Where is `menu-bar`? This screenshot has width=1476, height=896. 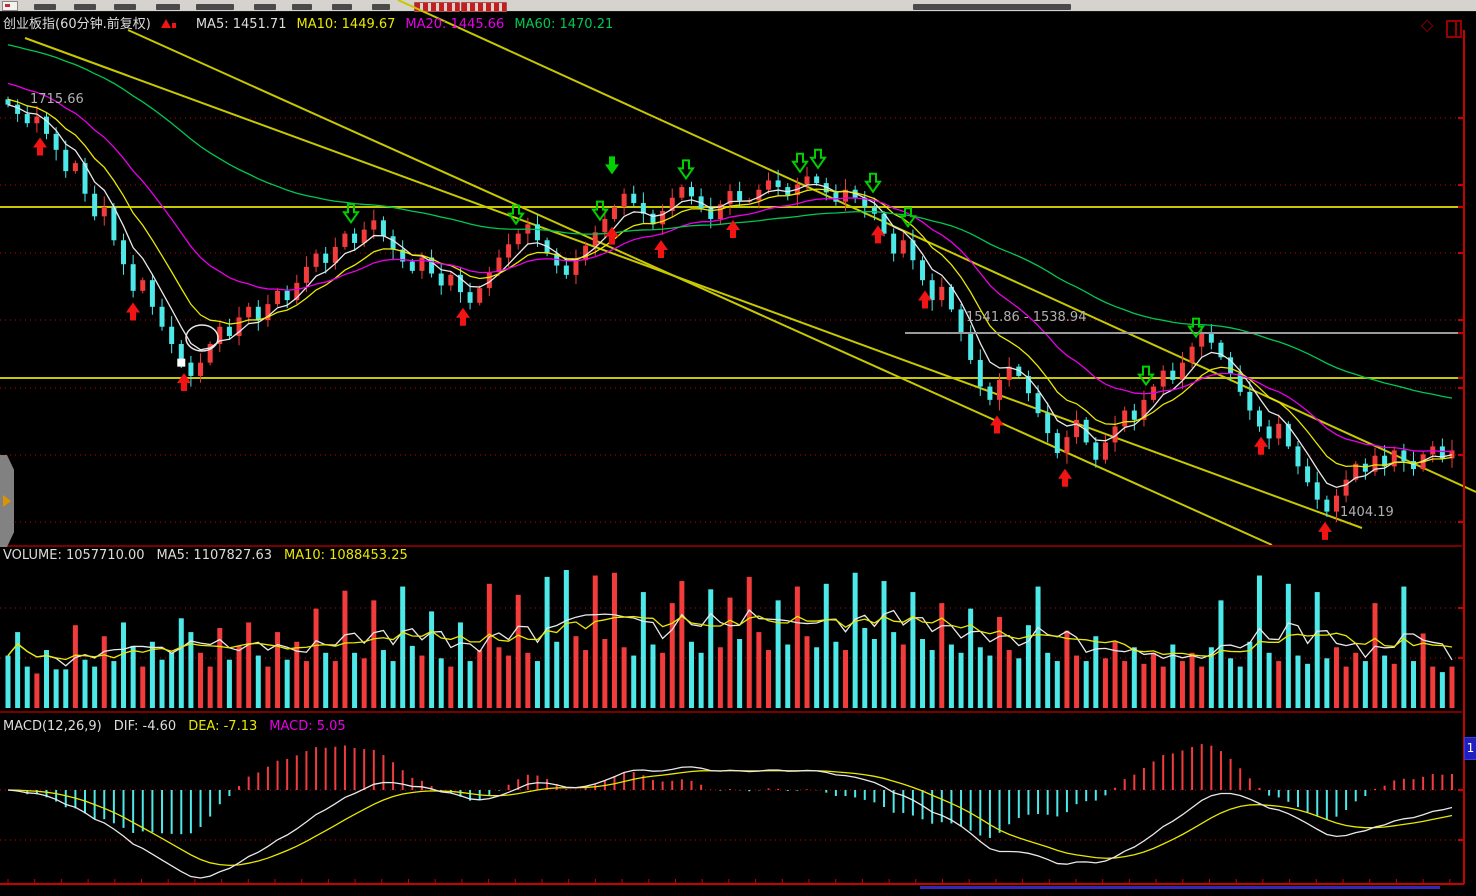 menu-bar is located at coordinates (738, 6).